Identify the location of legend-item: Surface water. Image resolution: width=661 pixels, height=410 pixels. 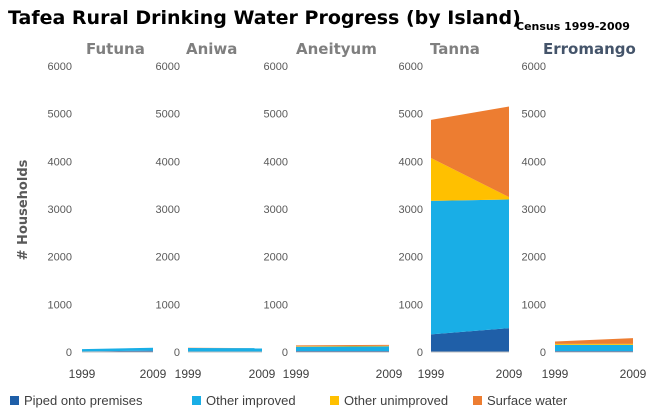
(520, 400).